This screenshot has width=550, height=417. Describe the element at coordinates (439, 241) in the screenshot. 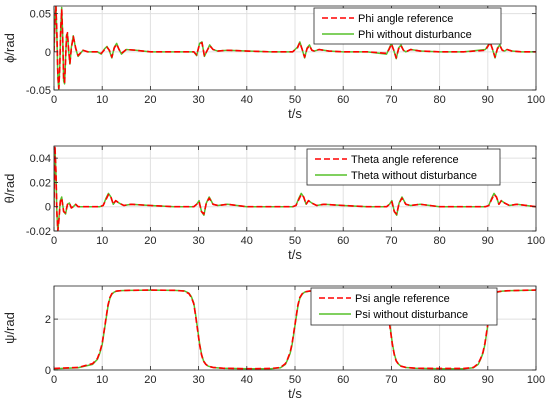

I see `theta-xtick-label-8: 80` at that location.